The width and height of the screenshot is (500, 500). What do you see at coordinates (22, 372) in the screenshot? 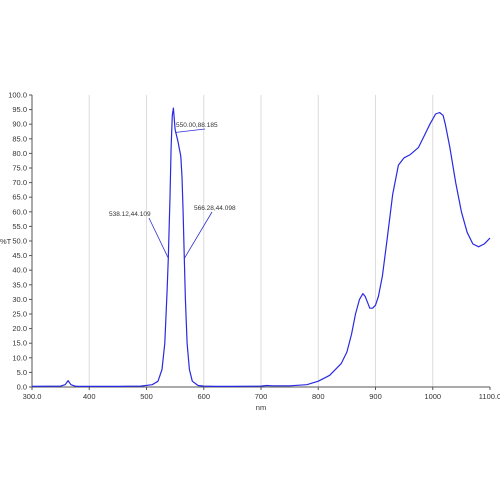
I see `y-tick-label: 5.0` at bounding box center [22, 372].